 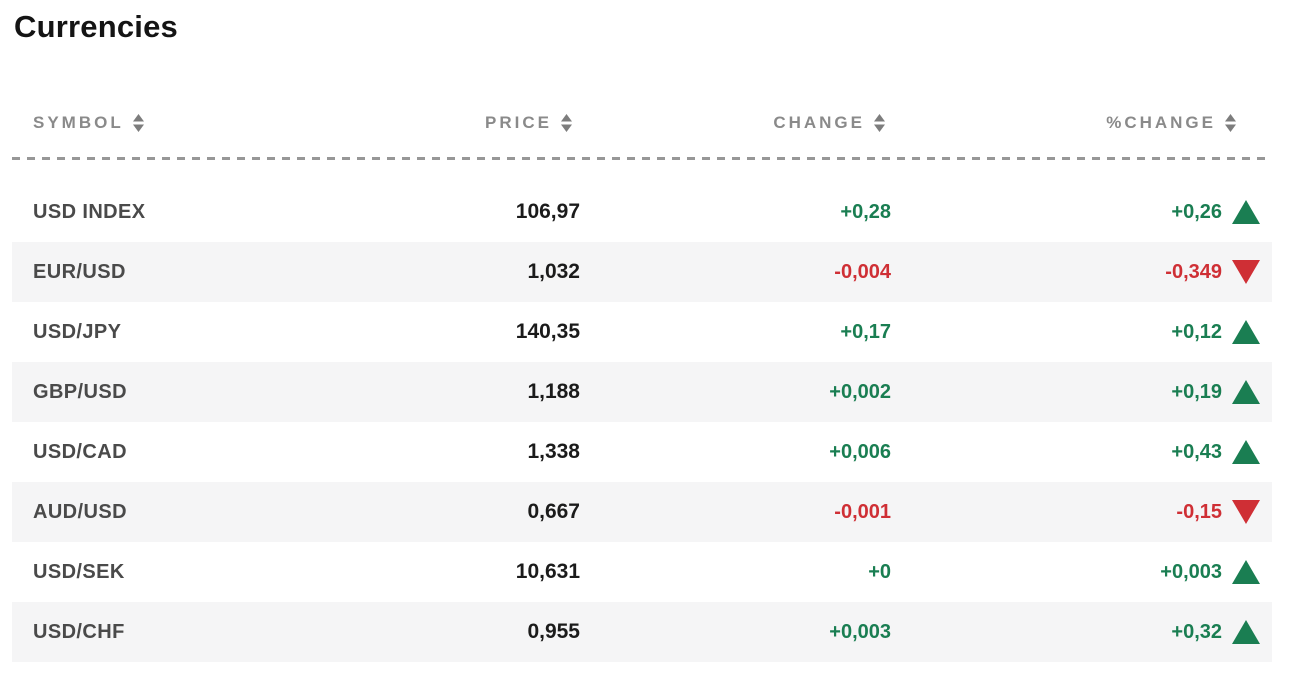 I want to click on table-row: GBP/USD 1,188 +0,002 +0,19, so click(x=642, y=392).